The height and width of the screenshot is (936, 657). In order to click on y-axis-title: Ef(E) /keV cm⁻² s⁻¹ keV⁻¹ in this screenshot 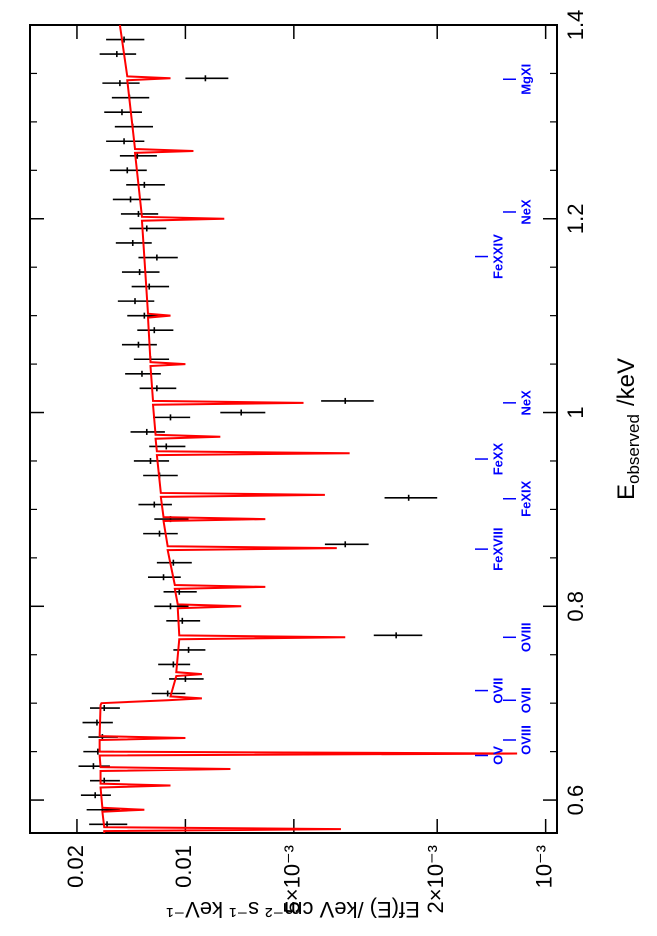, I will do `click(293, 909)`.